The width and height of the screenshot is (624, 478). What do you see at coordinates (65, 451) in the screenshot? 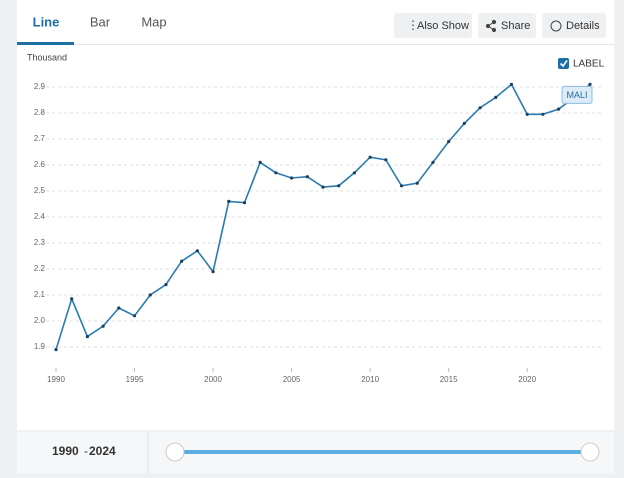
I see `range-start: 1990` at bounding box center [65, 451].